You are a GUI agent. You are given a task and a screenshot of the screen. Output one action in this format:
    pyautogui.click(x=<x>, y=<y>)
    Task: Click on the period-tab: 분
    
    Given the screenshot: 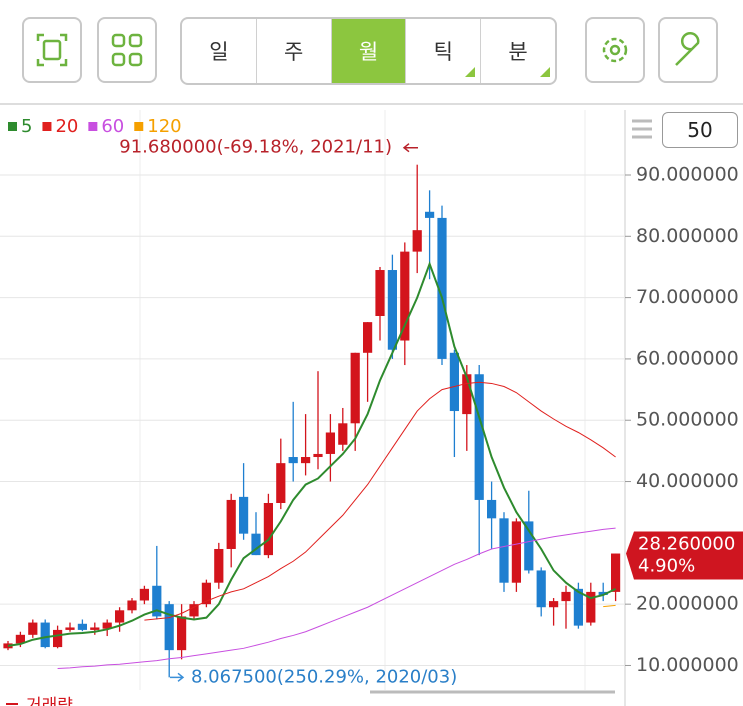 What is the action you would take?
    pyautogui.click(x=517, y=51)
    